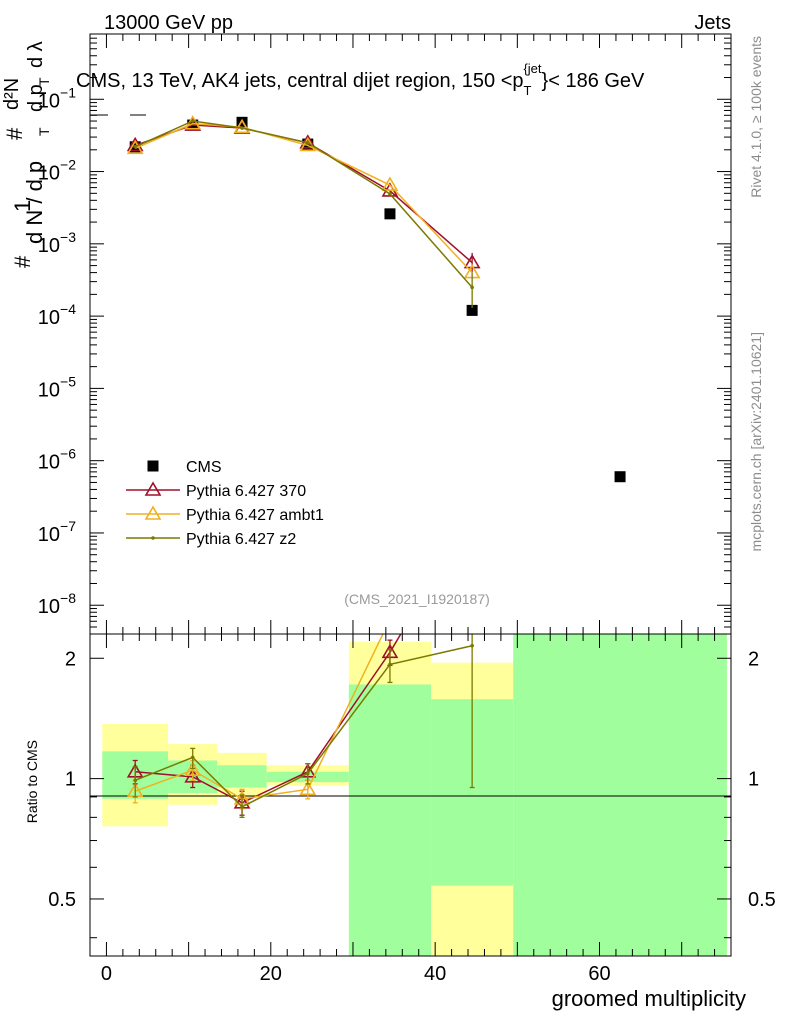 The image size is (786, 1024). Describe the element at coordinates (168, 23) in the screenshot. I see `header-process: 13000 GeV pp` at that location.